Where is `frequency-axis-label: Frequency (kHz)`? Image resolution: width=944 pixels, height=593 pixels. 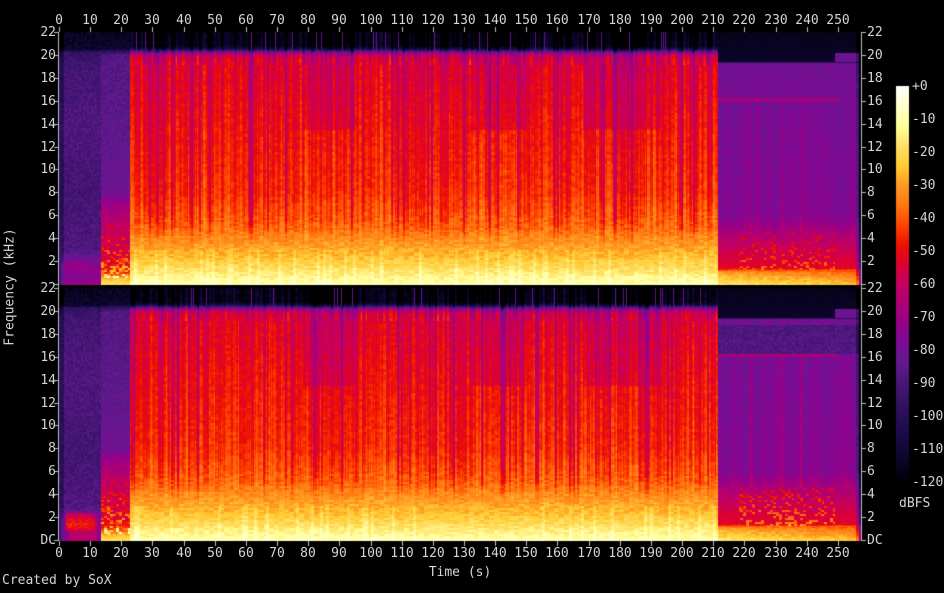 frequency-axis-label: Frequency (kHz) is located at coordinates (10, 287).